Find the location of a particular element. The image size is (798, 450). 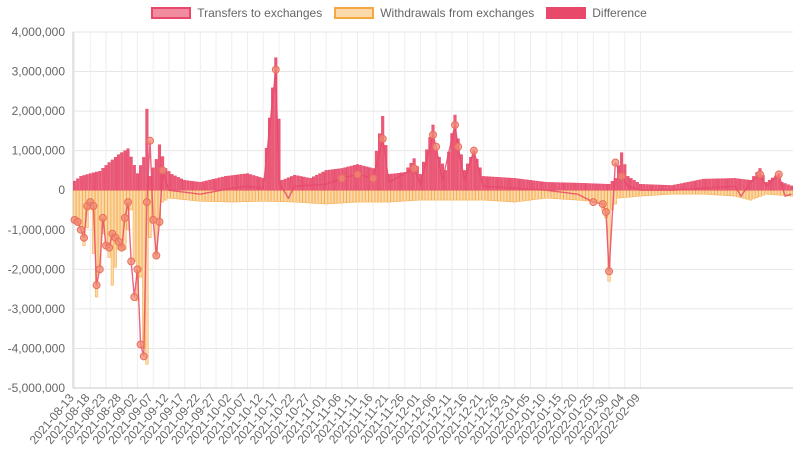

y-tick-label: -5,000,000 is located at coordinates (37, 388).